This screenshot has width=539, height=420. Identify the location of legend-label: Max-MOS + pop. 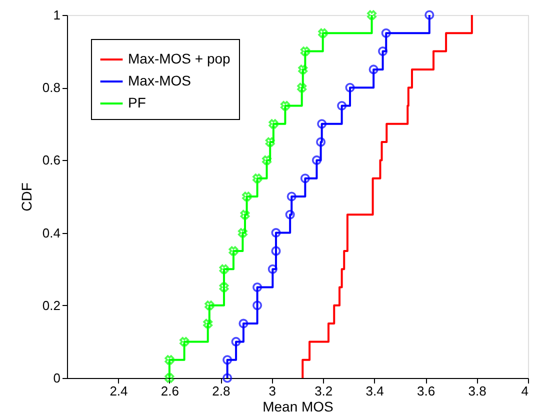
(179, 58).